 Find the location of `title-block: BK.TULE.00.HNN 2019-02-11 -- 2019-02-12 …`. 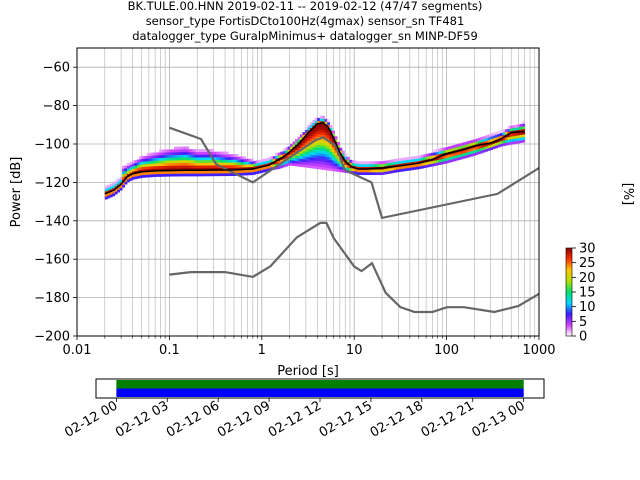

title-block: BK.TULE.00.HNN 2019-02-11 -- 2019-02-12 … is located at coordinates (305, 21).